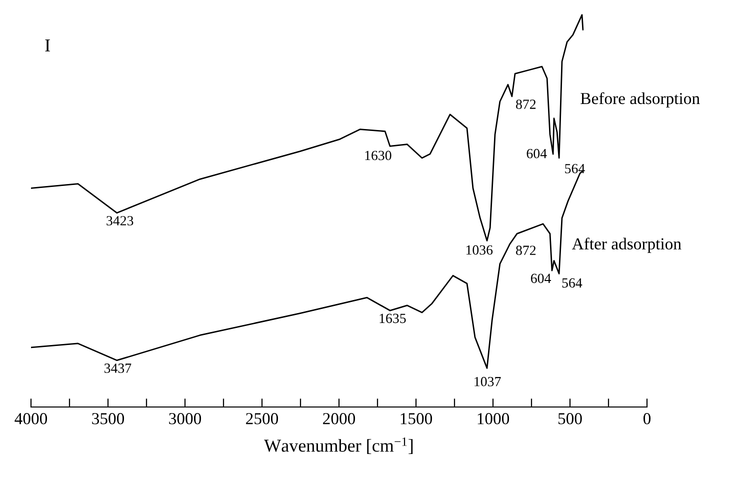 This screenshot has height=485, width=736. Describe the element at coordinates (479, 250) in the screenshot. I see `annotation: 1036` at that location.